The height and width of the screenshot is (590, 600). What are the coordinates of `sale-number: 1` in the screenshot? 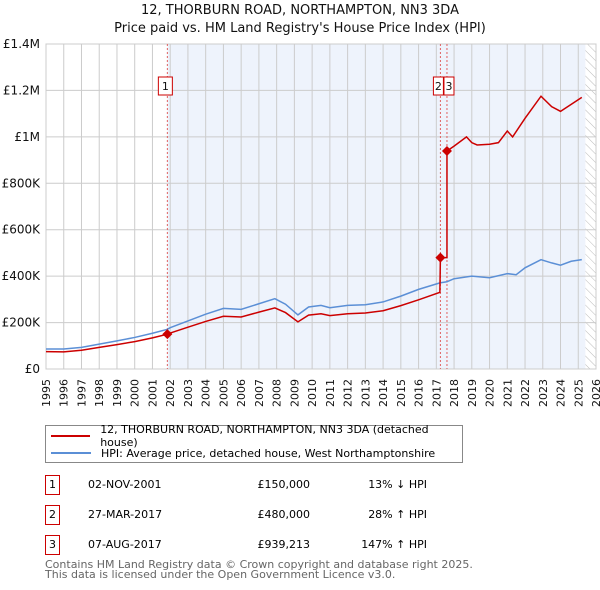 It's located at (52, 485).